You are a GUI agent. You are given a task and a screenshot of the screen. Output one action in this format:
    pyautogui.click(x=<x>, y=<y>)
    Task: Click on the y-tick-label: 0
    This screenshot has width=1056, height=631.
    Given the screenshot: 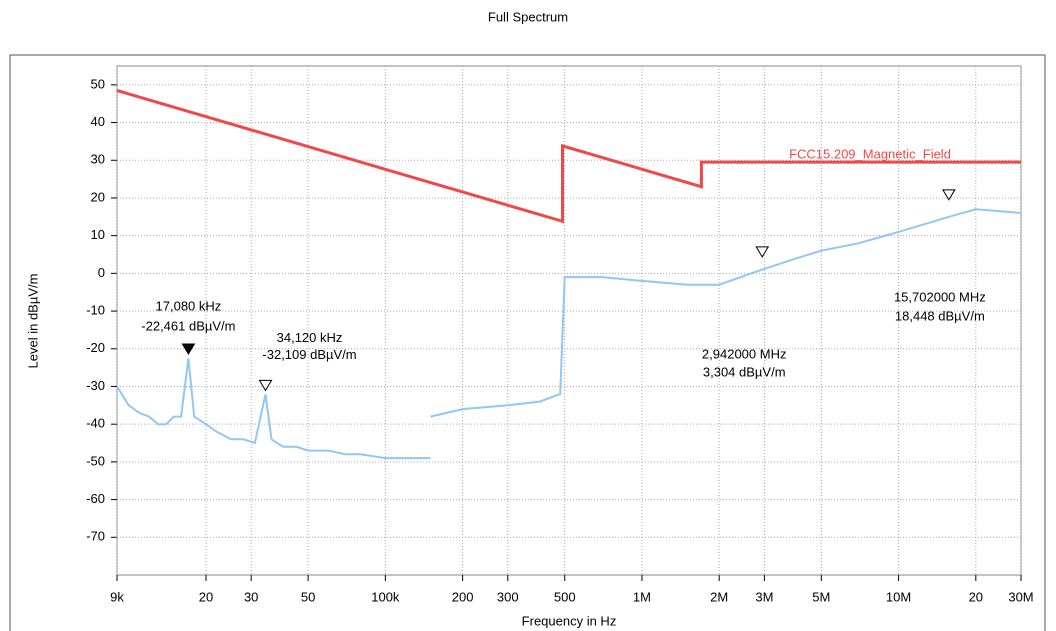 What is the action you would take?
    pyautogui.click(x=101, y=272)
    